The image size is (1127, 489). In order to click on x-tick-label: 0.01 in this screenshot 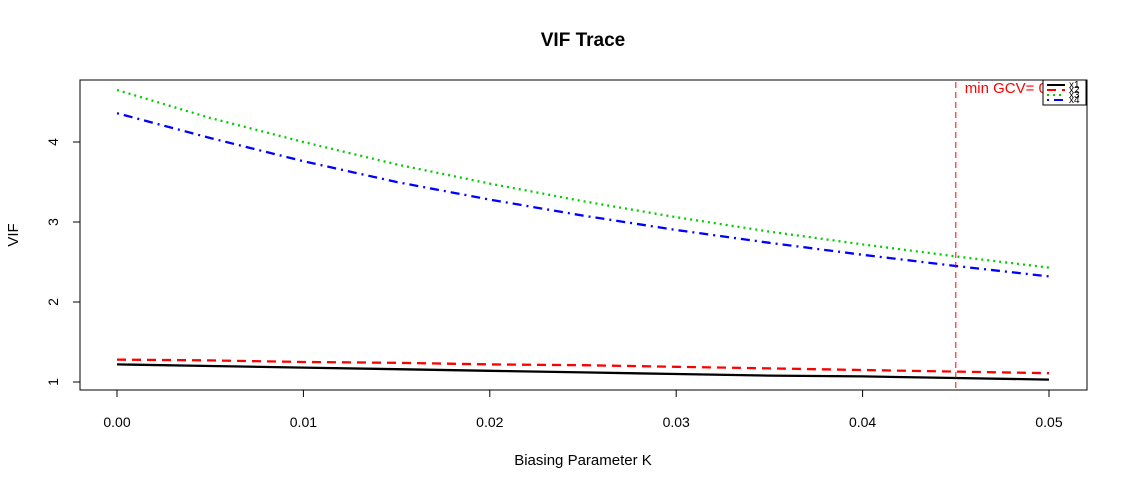, I will do `click(303, 422)`.